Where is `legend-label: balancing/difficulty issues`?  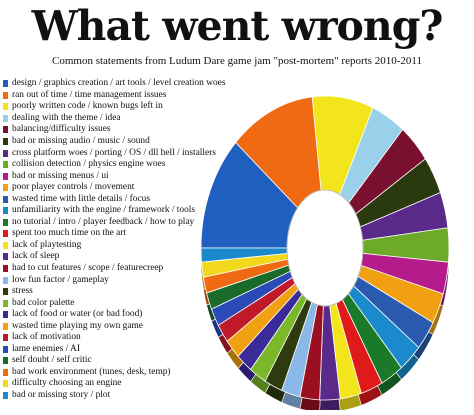 legend-label: balancing/difficulty issues is located at coordinates (61, 129).